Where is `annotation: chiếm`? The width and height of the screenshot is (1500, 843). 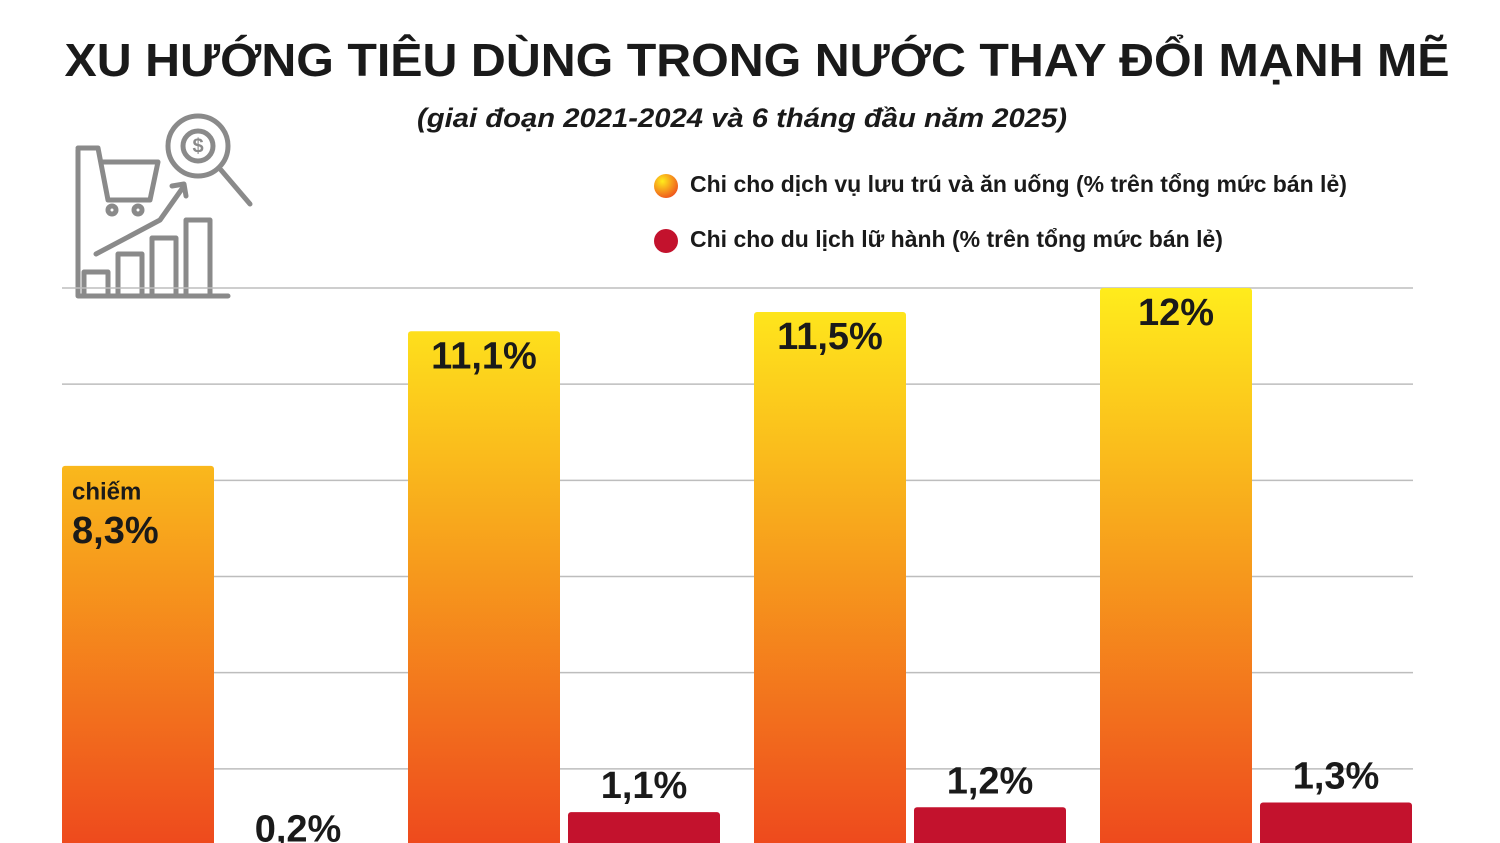 annotation: chiếm is located at coordinates (106, 491).